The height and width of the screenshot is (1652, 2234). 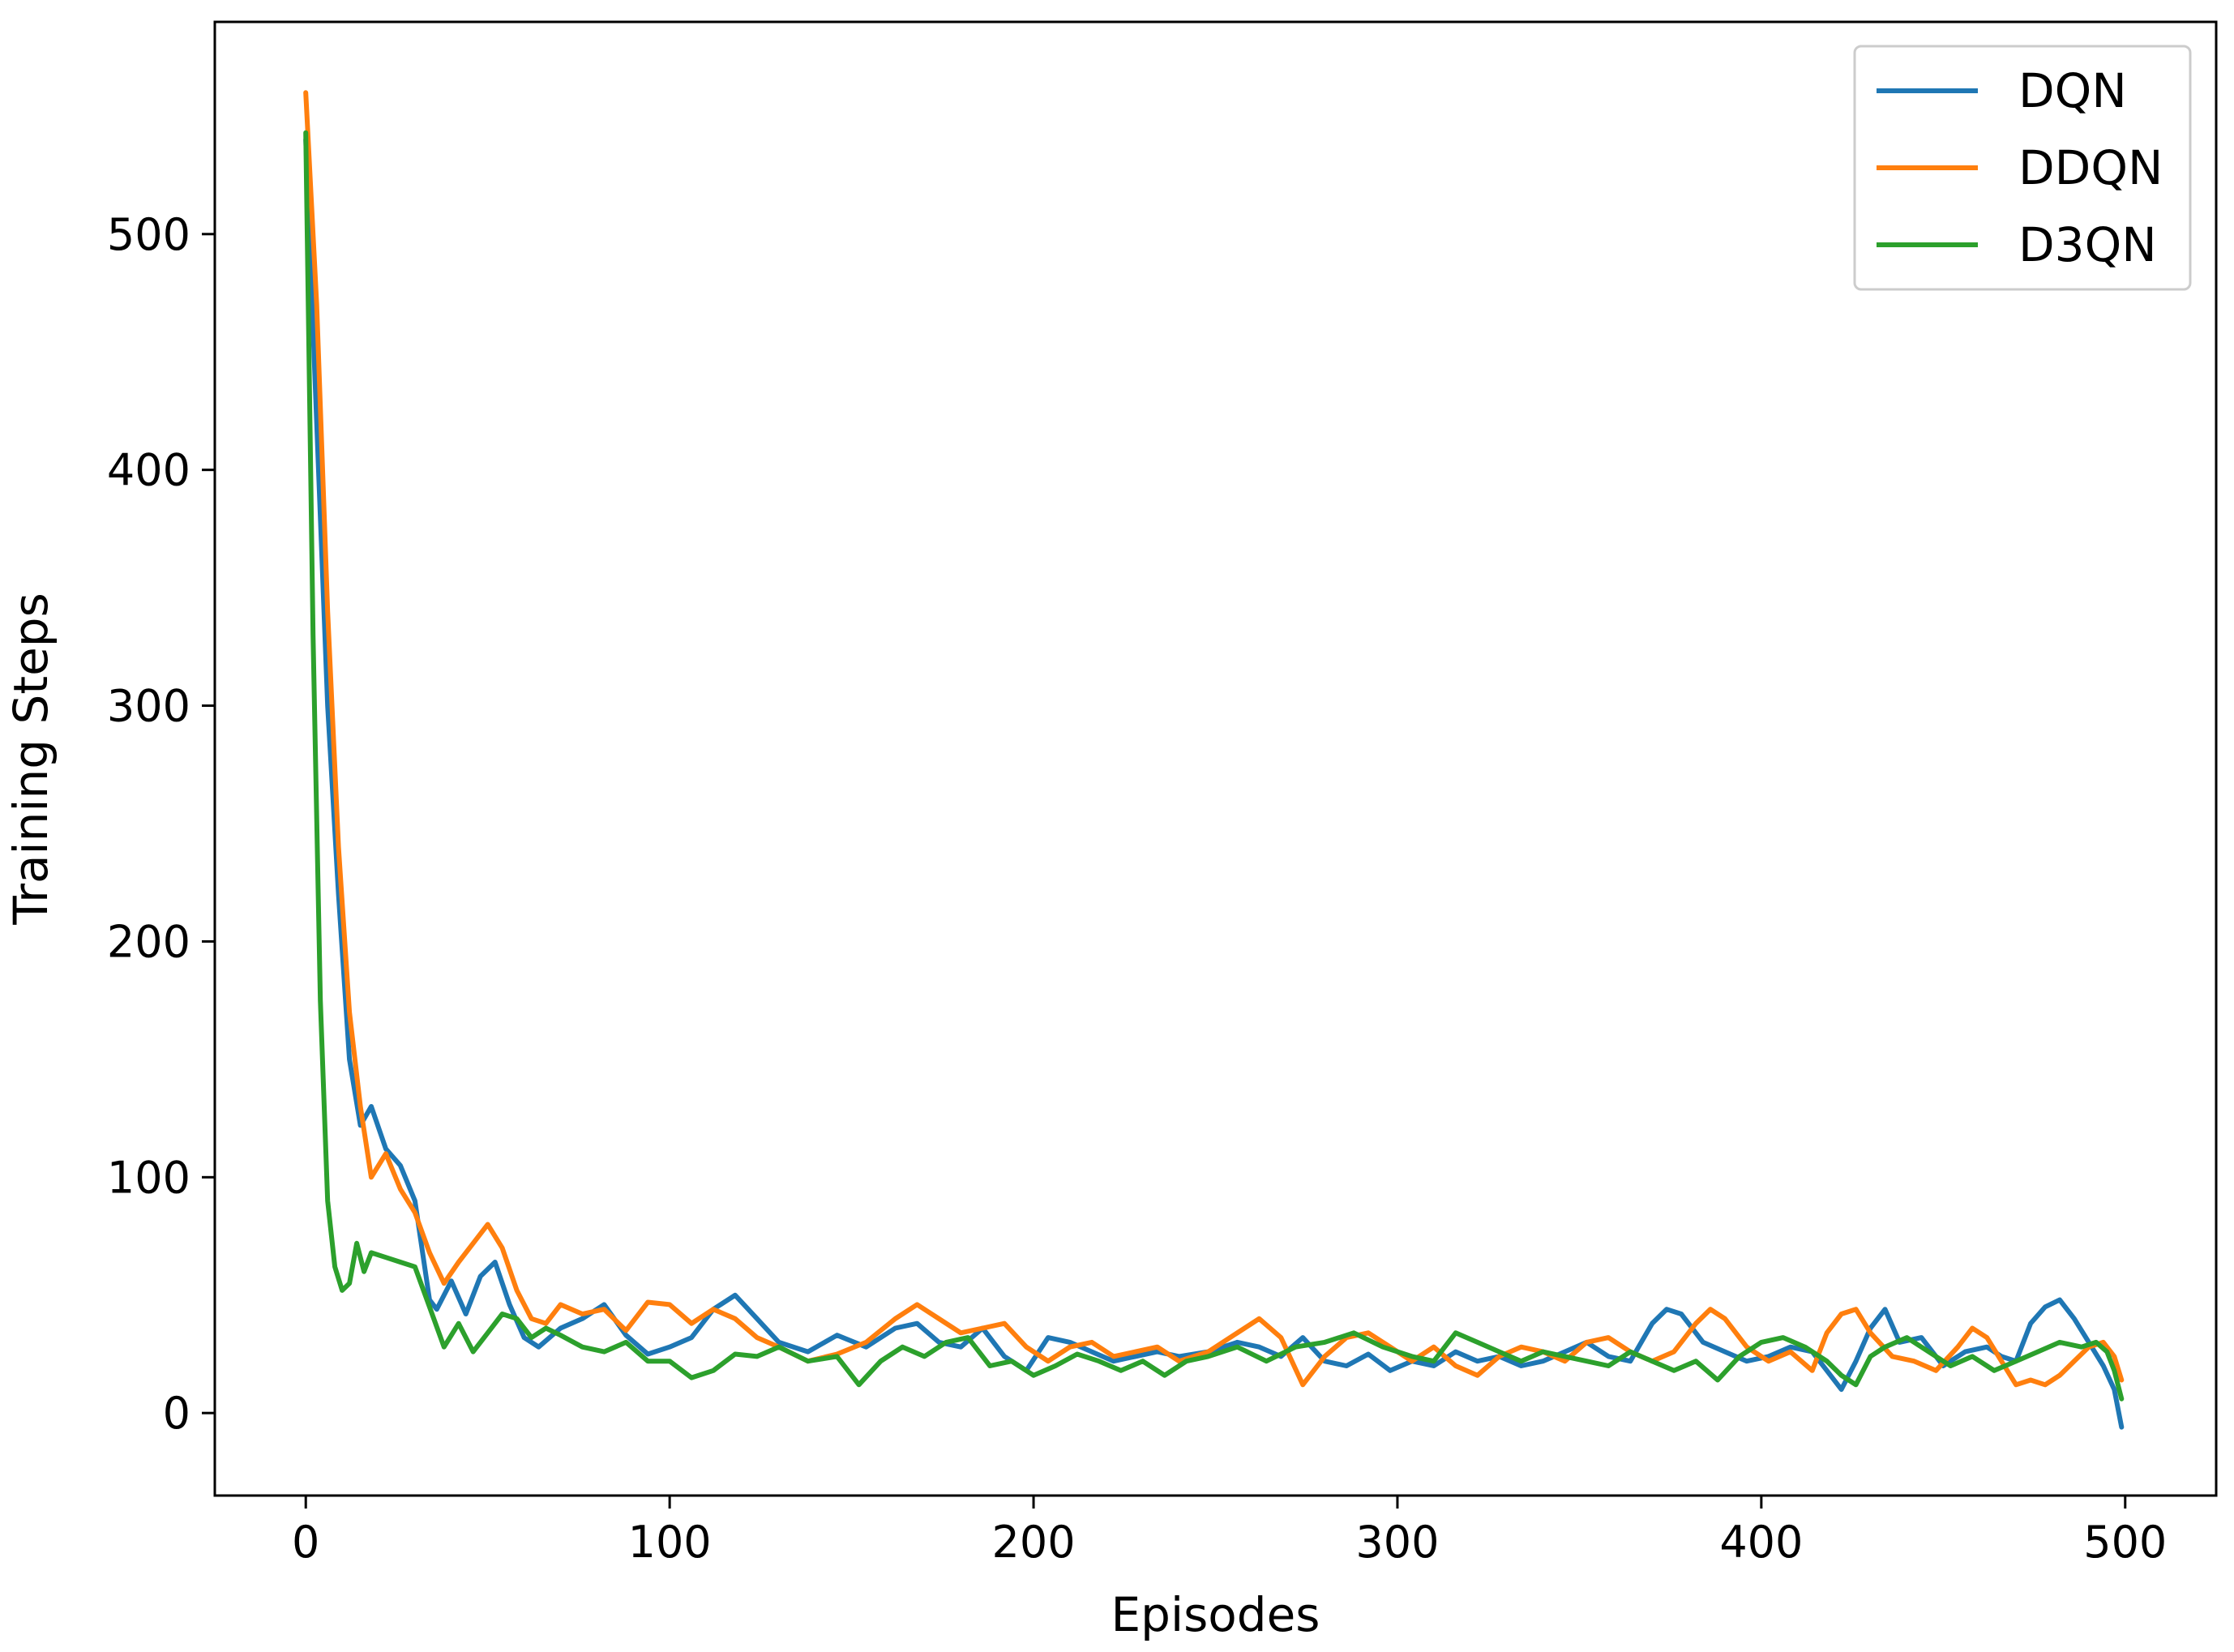 What do you see at coordinates (1034, 1543) in the screenshot?
I see `x-tick-label: 200` at bounding box center [1034, 1543].